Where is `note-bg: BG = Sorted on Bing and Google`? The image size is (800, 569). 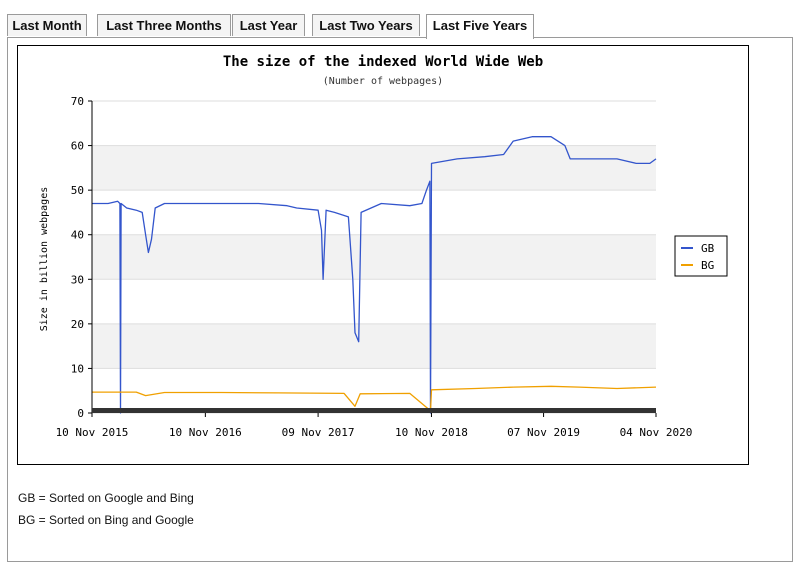 note-bg: BG = Sorted on Bing and Google is located at coordinates (106, 520).